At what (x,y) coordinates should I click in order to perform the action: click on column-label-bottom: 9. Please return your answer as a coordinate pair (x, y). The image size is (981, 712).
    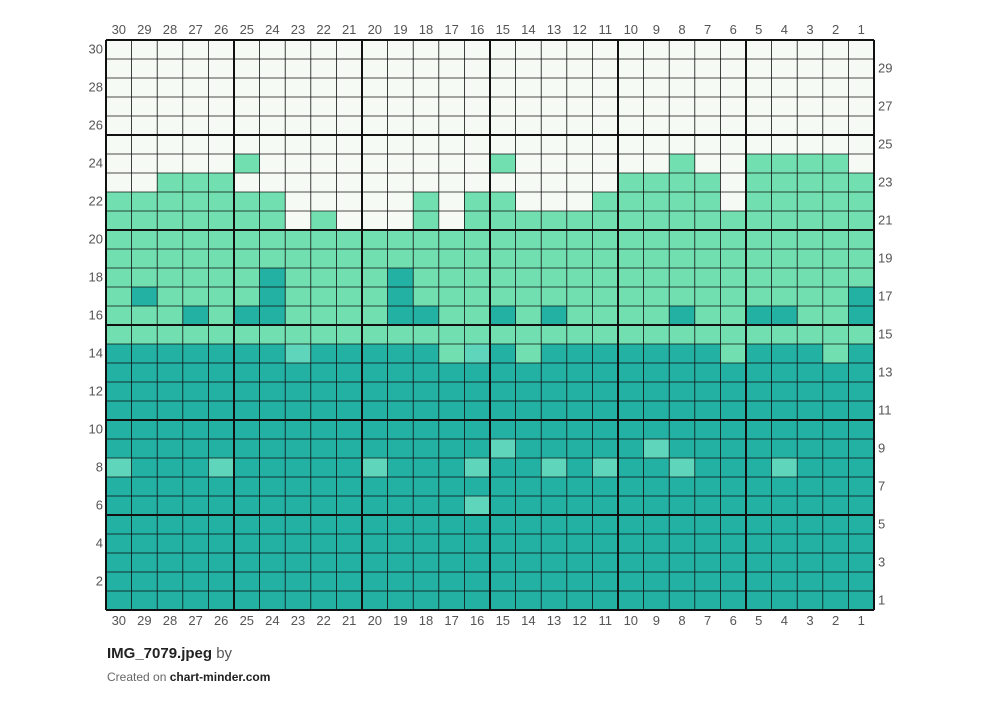
    Looking at the image, I should click on (656, 620).